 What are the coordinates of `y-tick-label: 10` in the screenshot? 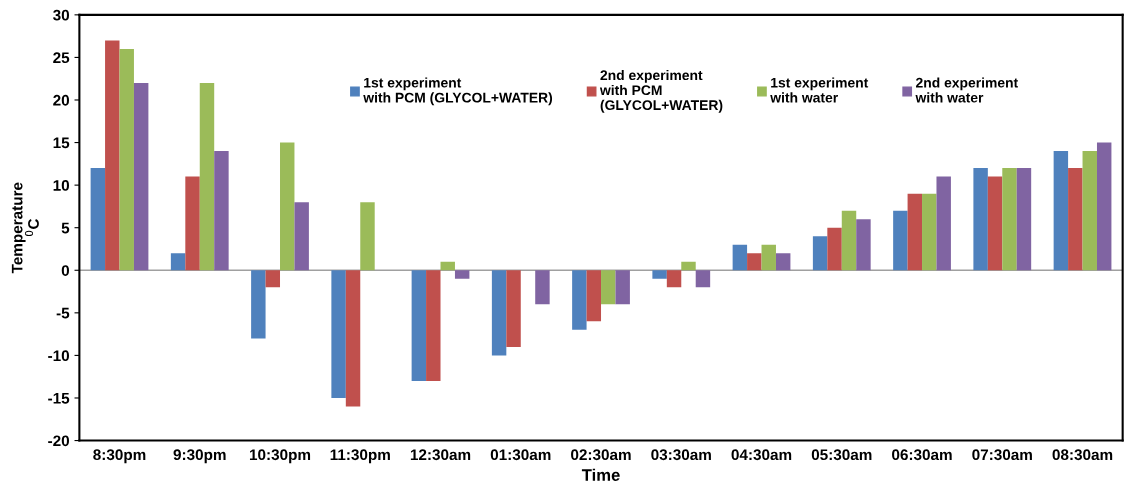 It's located at (61, 185).